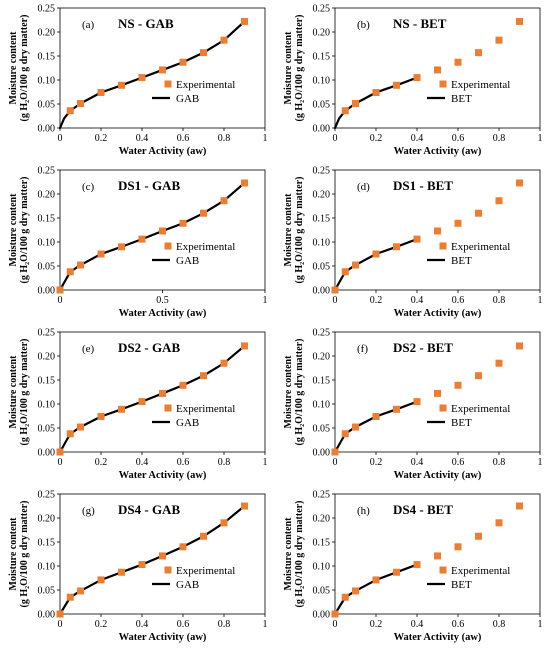 Image resolution: width=550 pixels, height=650 pixels. Describe the element at coordinates (149, 185) in the screenshot. I see `chart-title: DS1 - GAB` at that location.